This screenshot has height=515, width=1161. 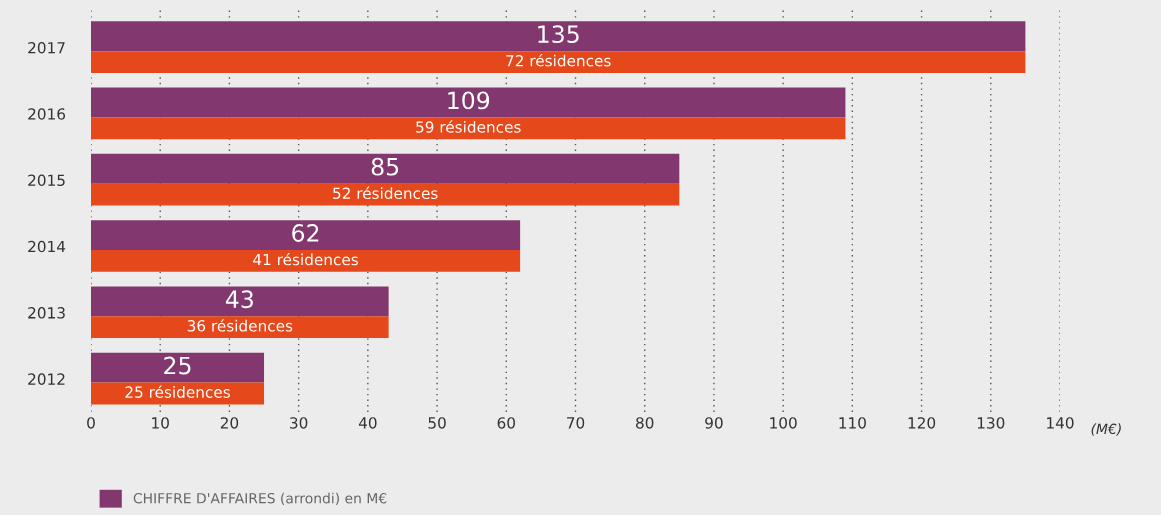 I want to click on legend-label: CHIFFRE D'AFFAIRES (arrondi) en M€, so click(x=260, y=499).